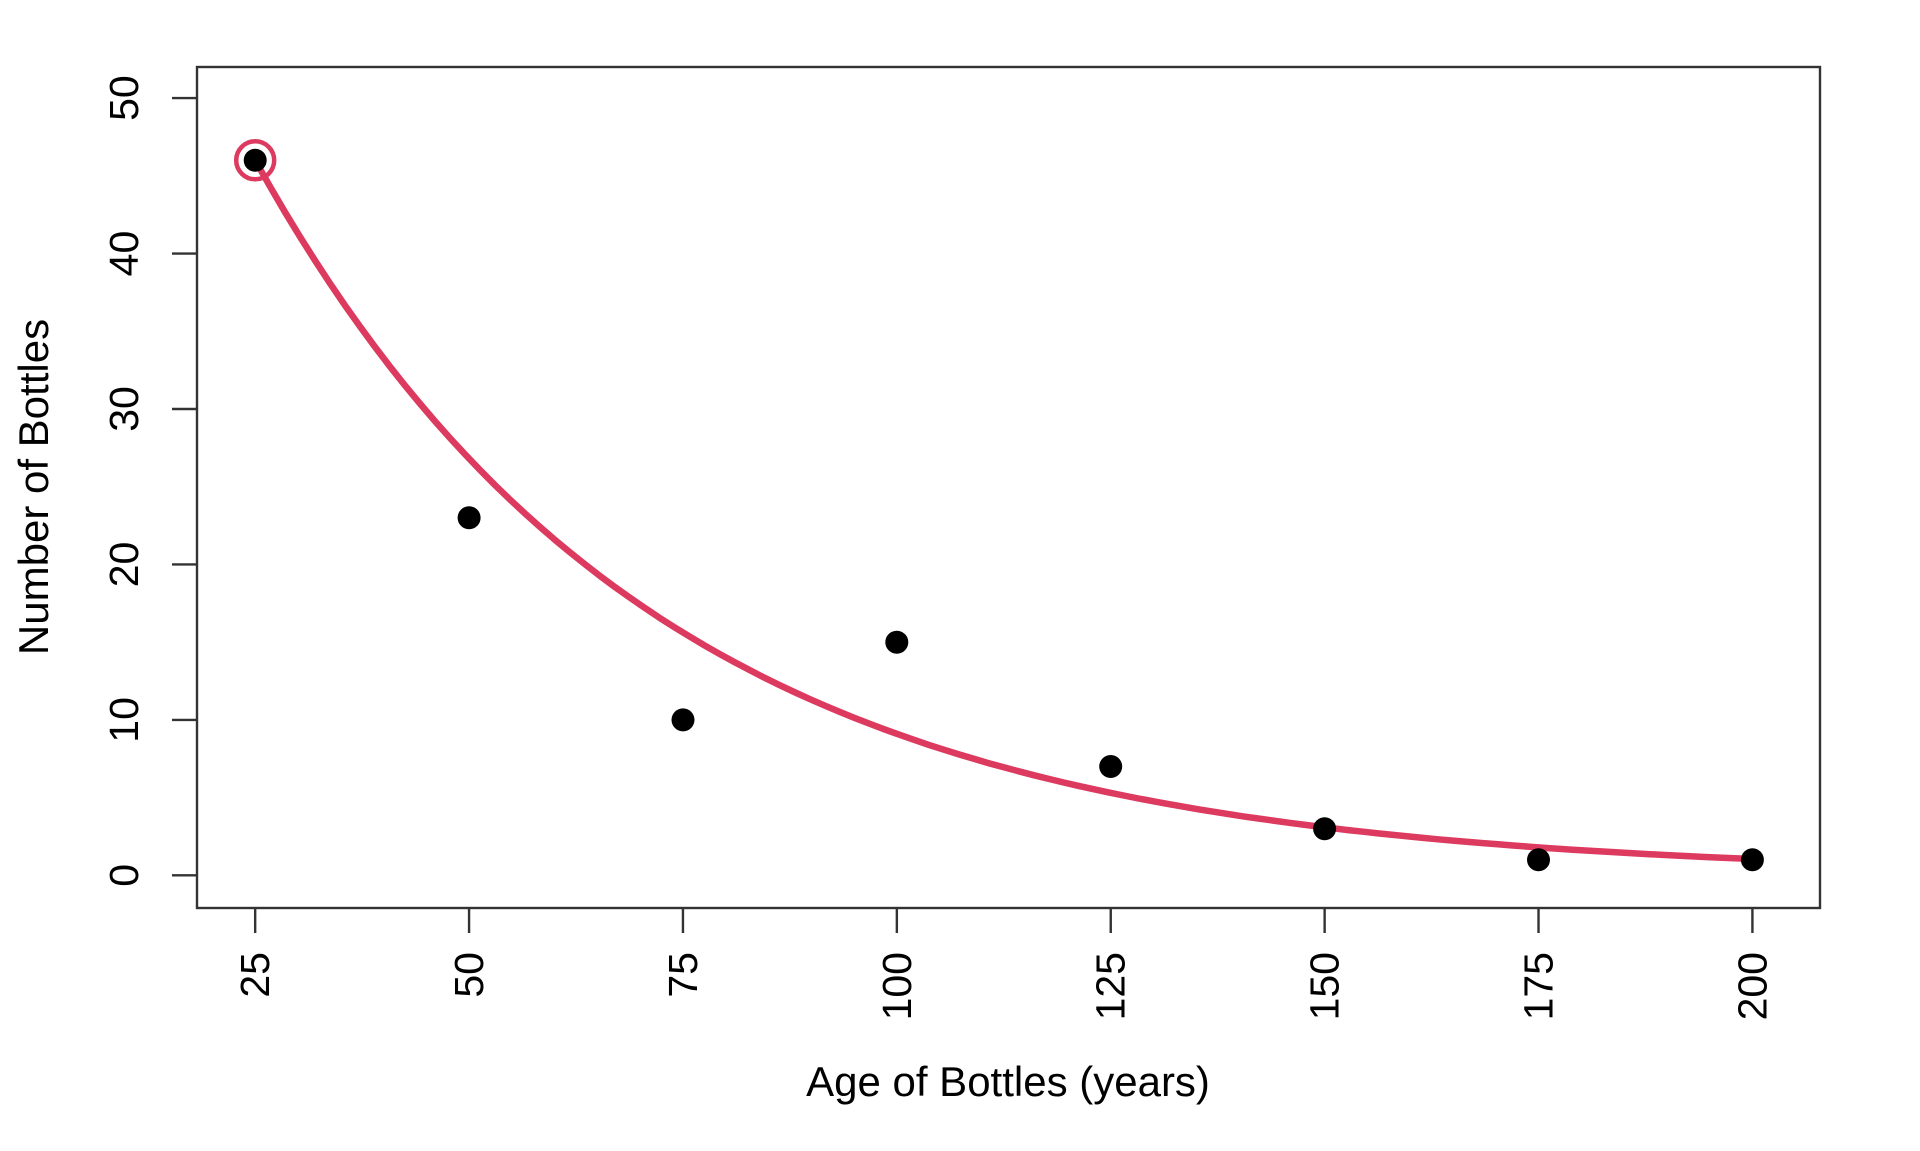  I want to click on x-tick-label: 150, so click(1325, 986).